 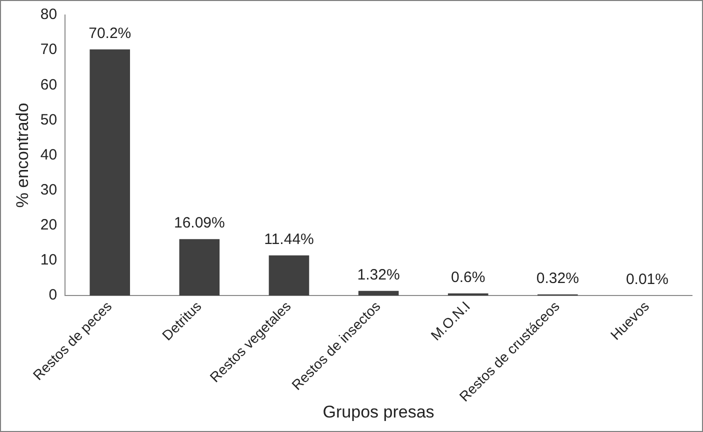 What do you see at coordinates (49, 225) in the screenshot?
I see `y-tick-label: 20` at bounding box center [49, 225].